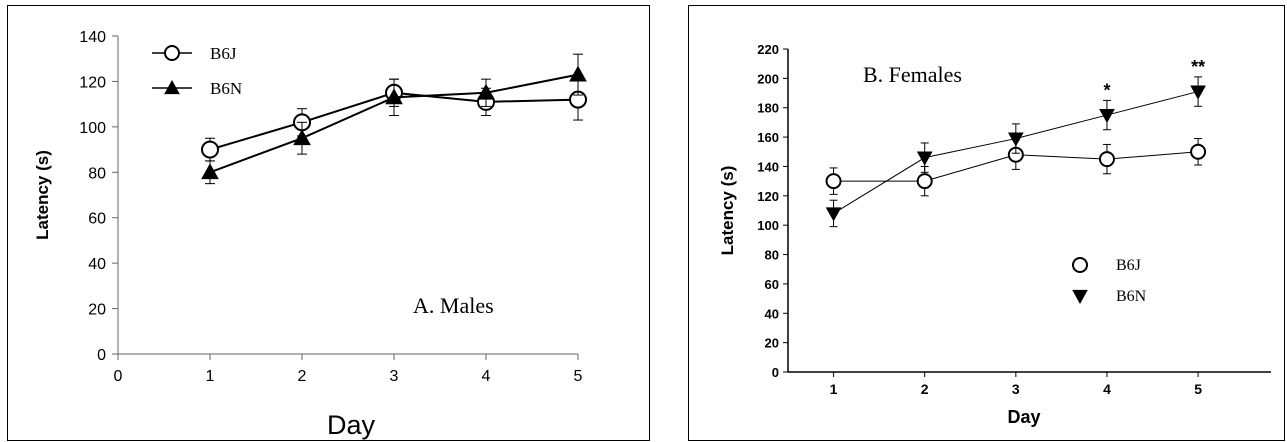 This screenshot has width=1287, height=442. What do you see at coordinates (1106, 90) in the screenshot?
I see `significance-marker: *` at bounding box center [1106, 90].